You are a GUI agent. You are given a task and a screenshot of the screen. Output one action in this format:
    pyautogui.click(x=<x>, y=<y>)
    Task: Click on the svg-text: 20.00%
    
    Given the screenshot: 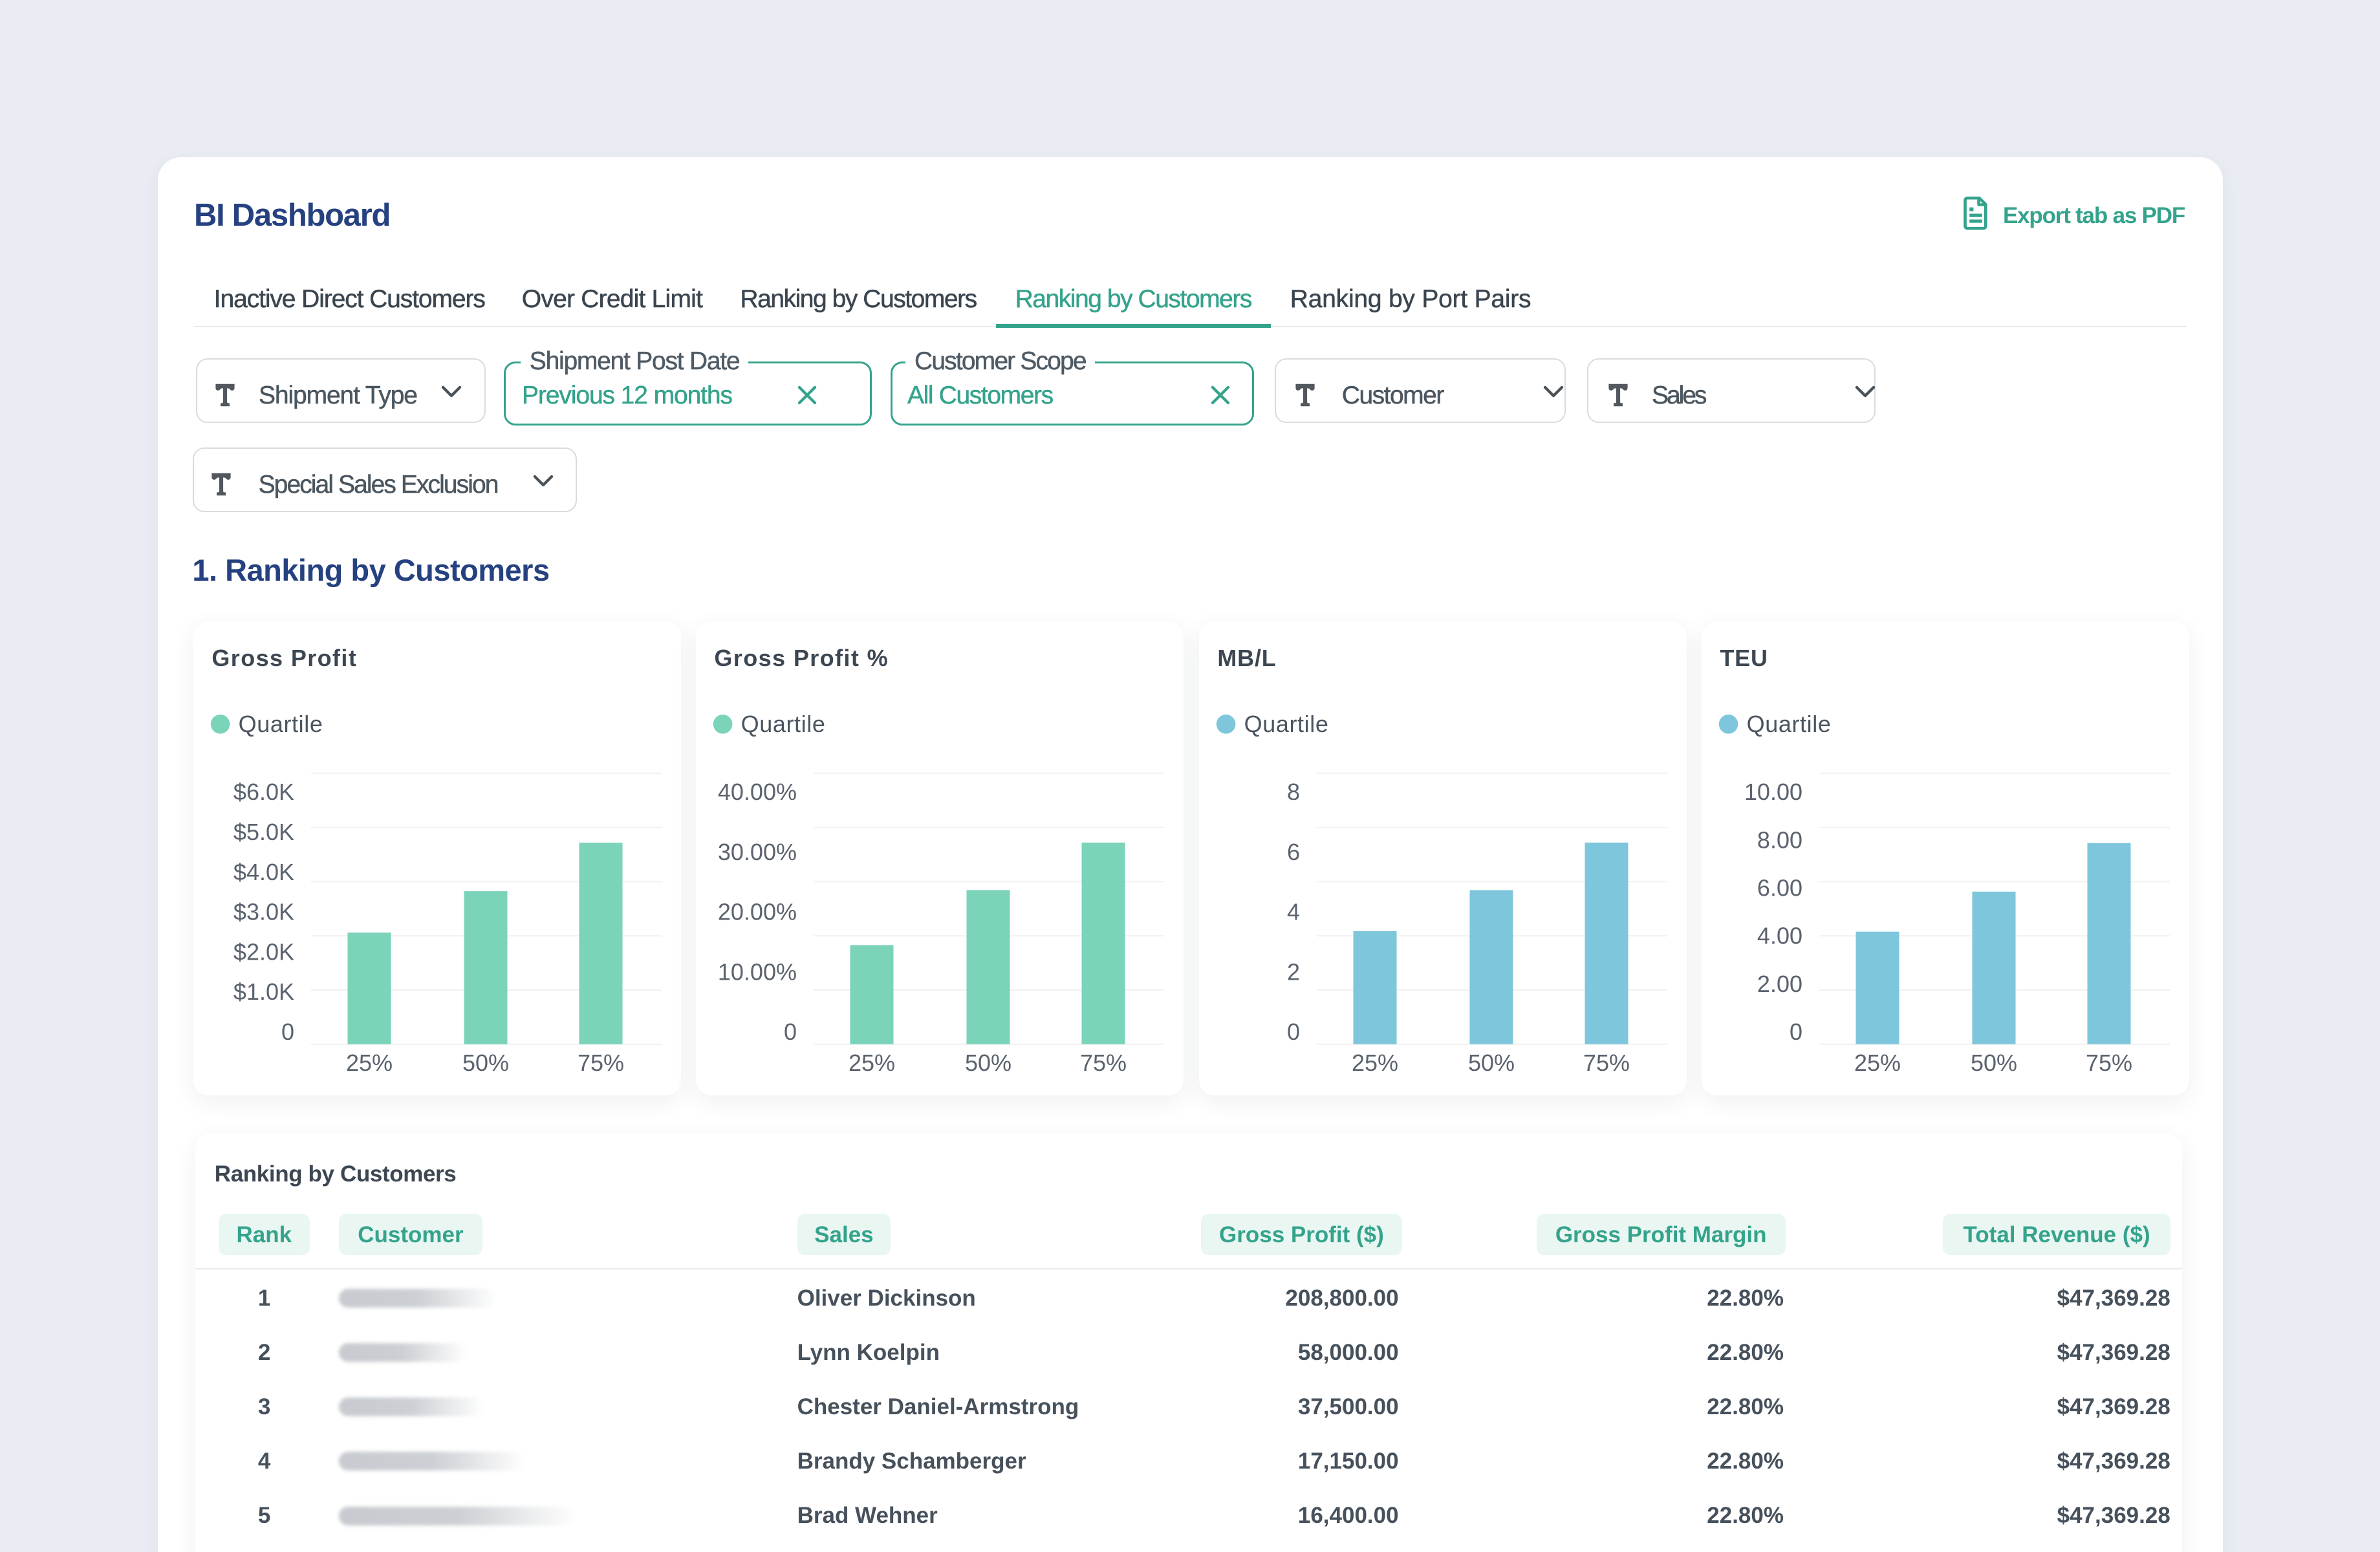 What is the action you would take?
    pyautogui.click(x=757, y=911)
    